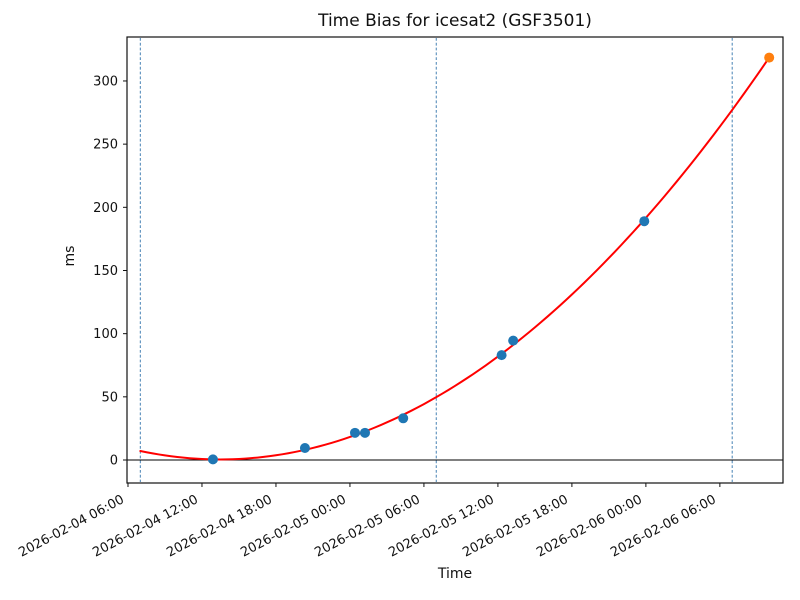 The height and width of the screenshot is (600, 800). What do you see at coordinates (114, 461) in the screenshot?
I see `y-tick-label: 0` at bounding box center [114, 461].